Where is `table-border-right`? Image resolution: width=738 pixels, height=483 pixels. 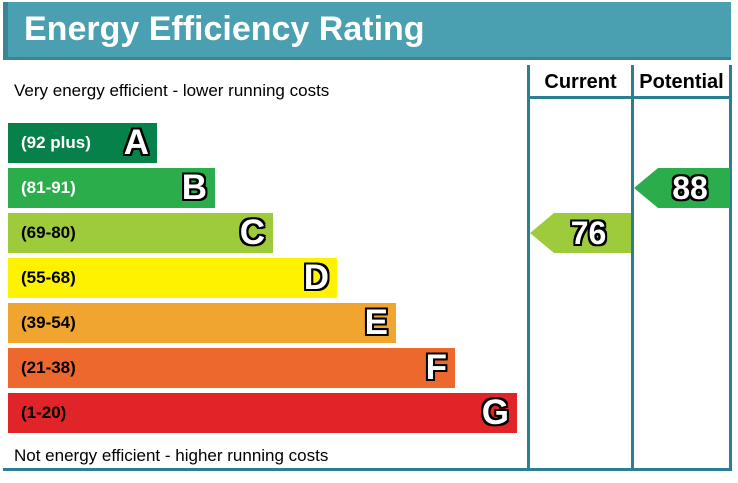
table-border-right is located at coordinates (730, 268).